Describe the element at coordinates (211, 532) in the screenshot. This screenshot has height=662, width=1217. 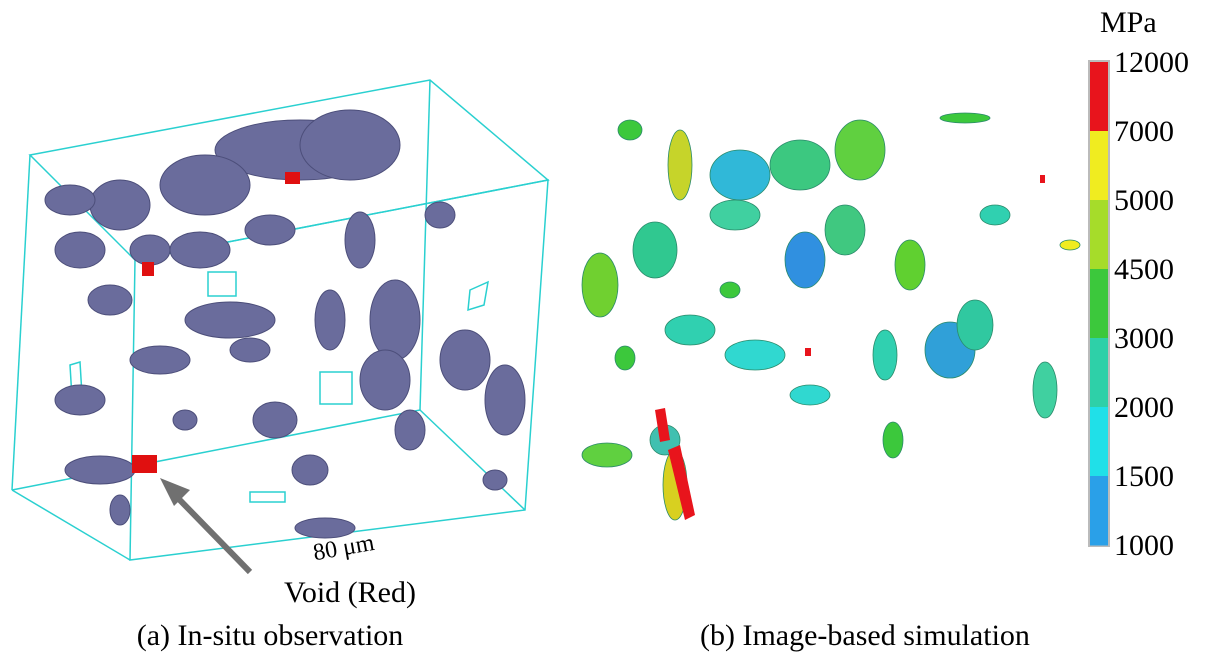
I see `annotation-arrow` at that location.